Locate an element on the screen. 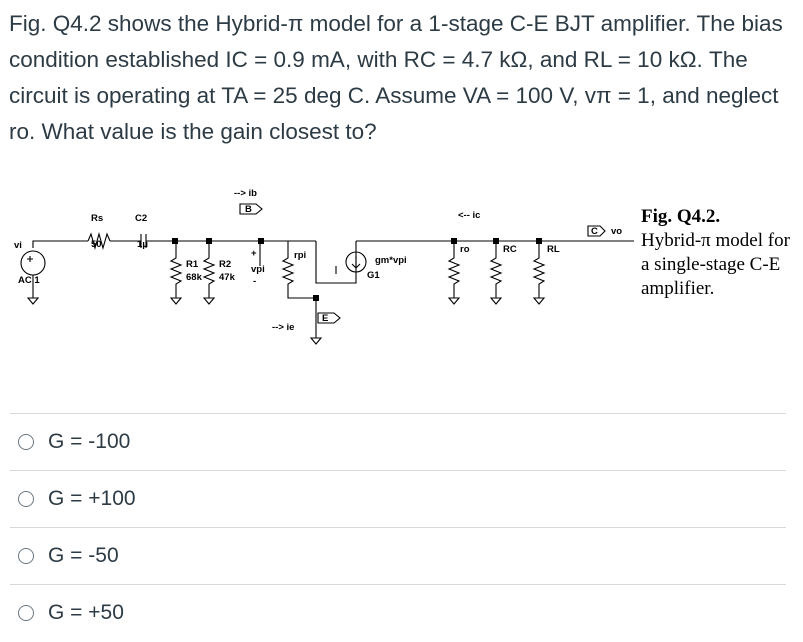 The image size is (803, 642). label-rpi: rpi is located at coordinates (300, 255).